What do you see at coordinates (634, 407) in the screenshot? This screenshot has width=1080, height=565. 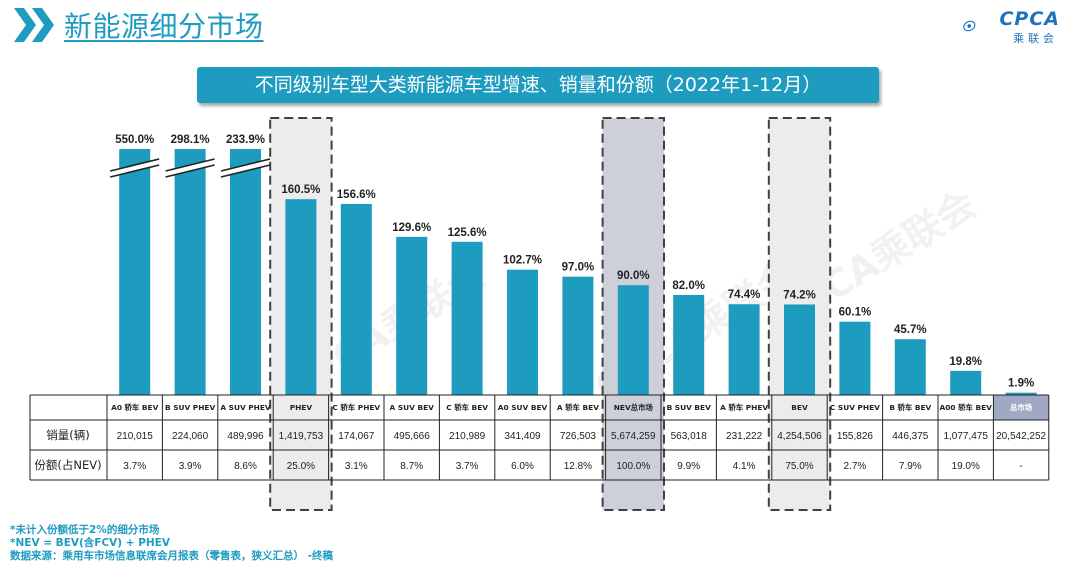 I see `table-header-cell: NEV总市场` at bounding box center [634, 407].